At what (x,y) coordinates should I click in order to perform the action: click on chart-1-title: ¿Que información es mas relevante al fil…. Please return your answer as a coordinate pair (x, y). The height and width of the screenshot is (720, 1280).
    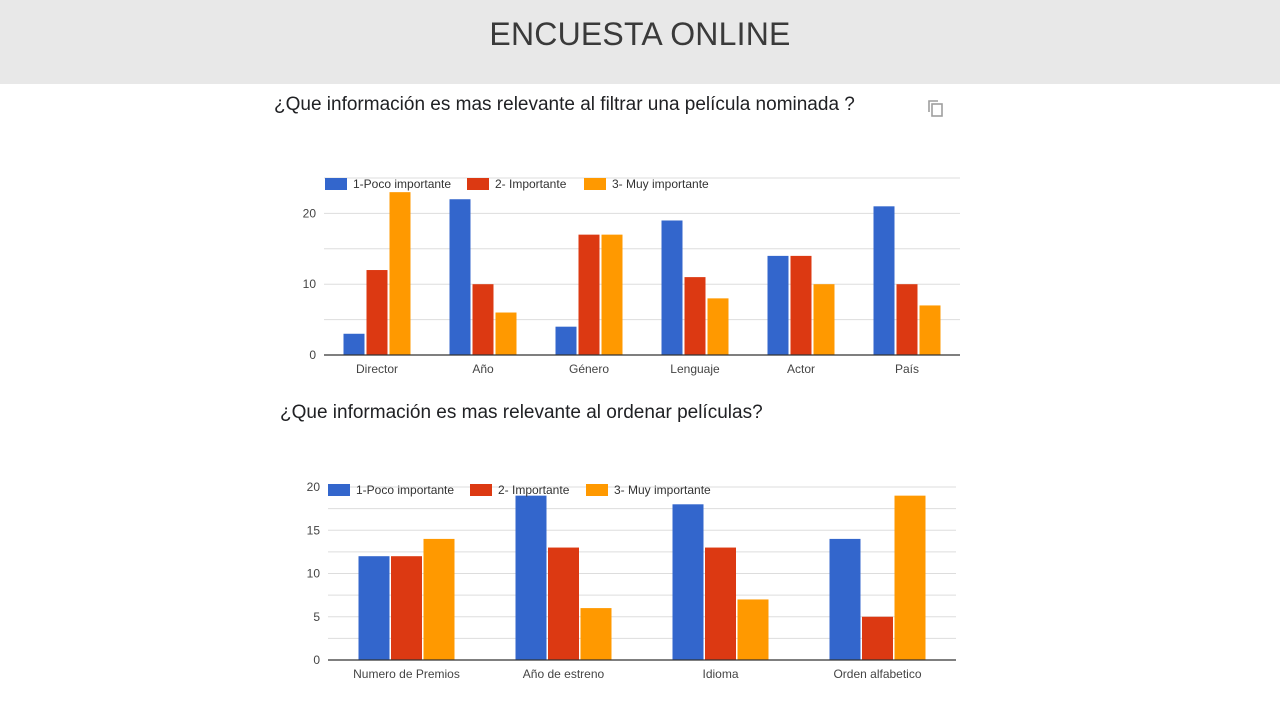
    Looking at the image, I should click on (564, 104).